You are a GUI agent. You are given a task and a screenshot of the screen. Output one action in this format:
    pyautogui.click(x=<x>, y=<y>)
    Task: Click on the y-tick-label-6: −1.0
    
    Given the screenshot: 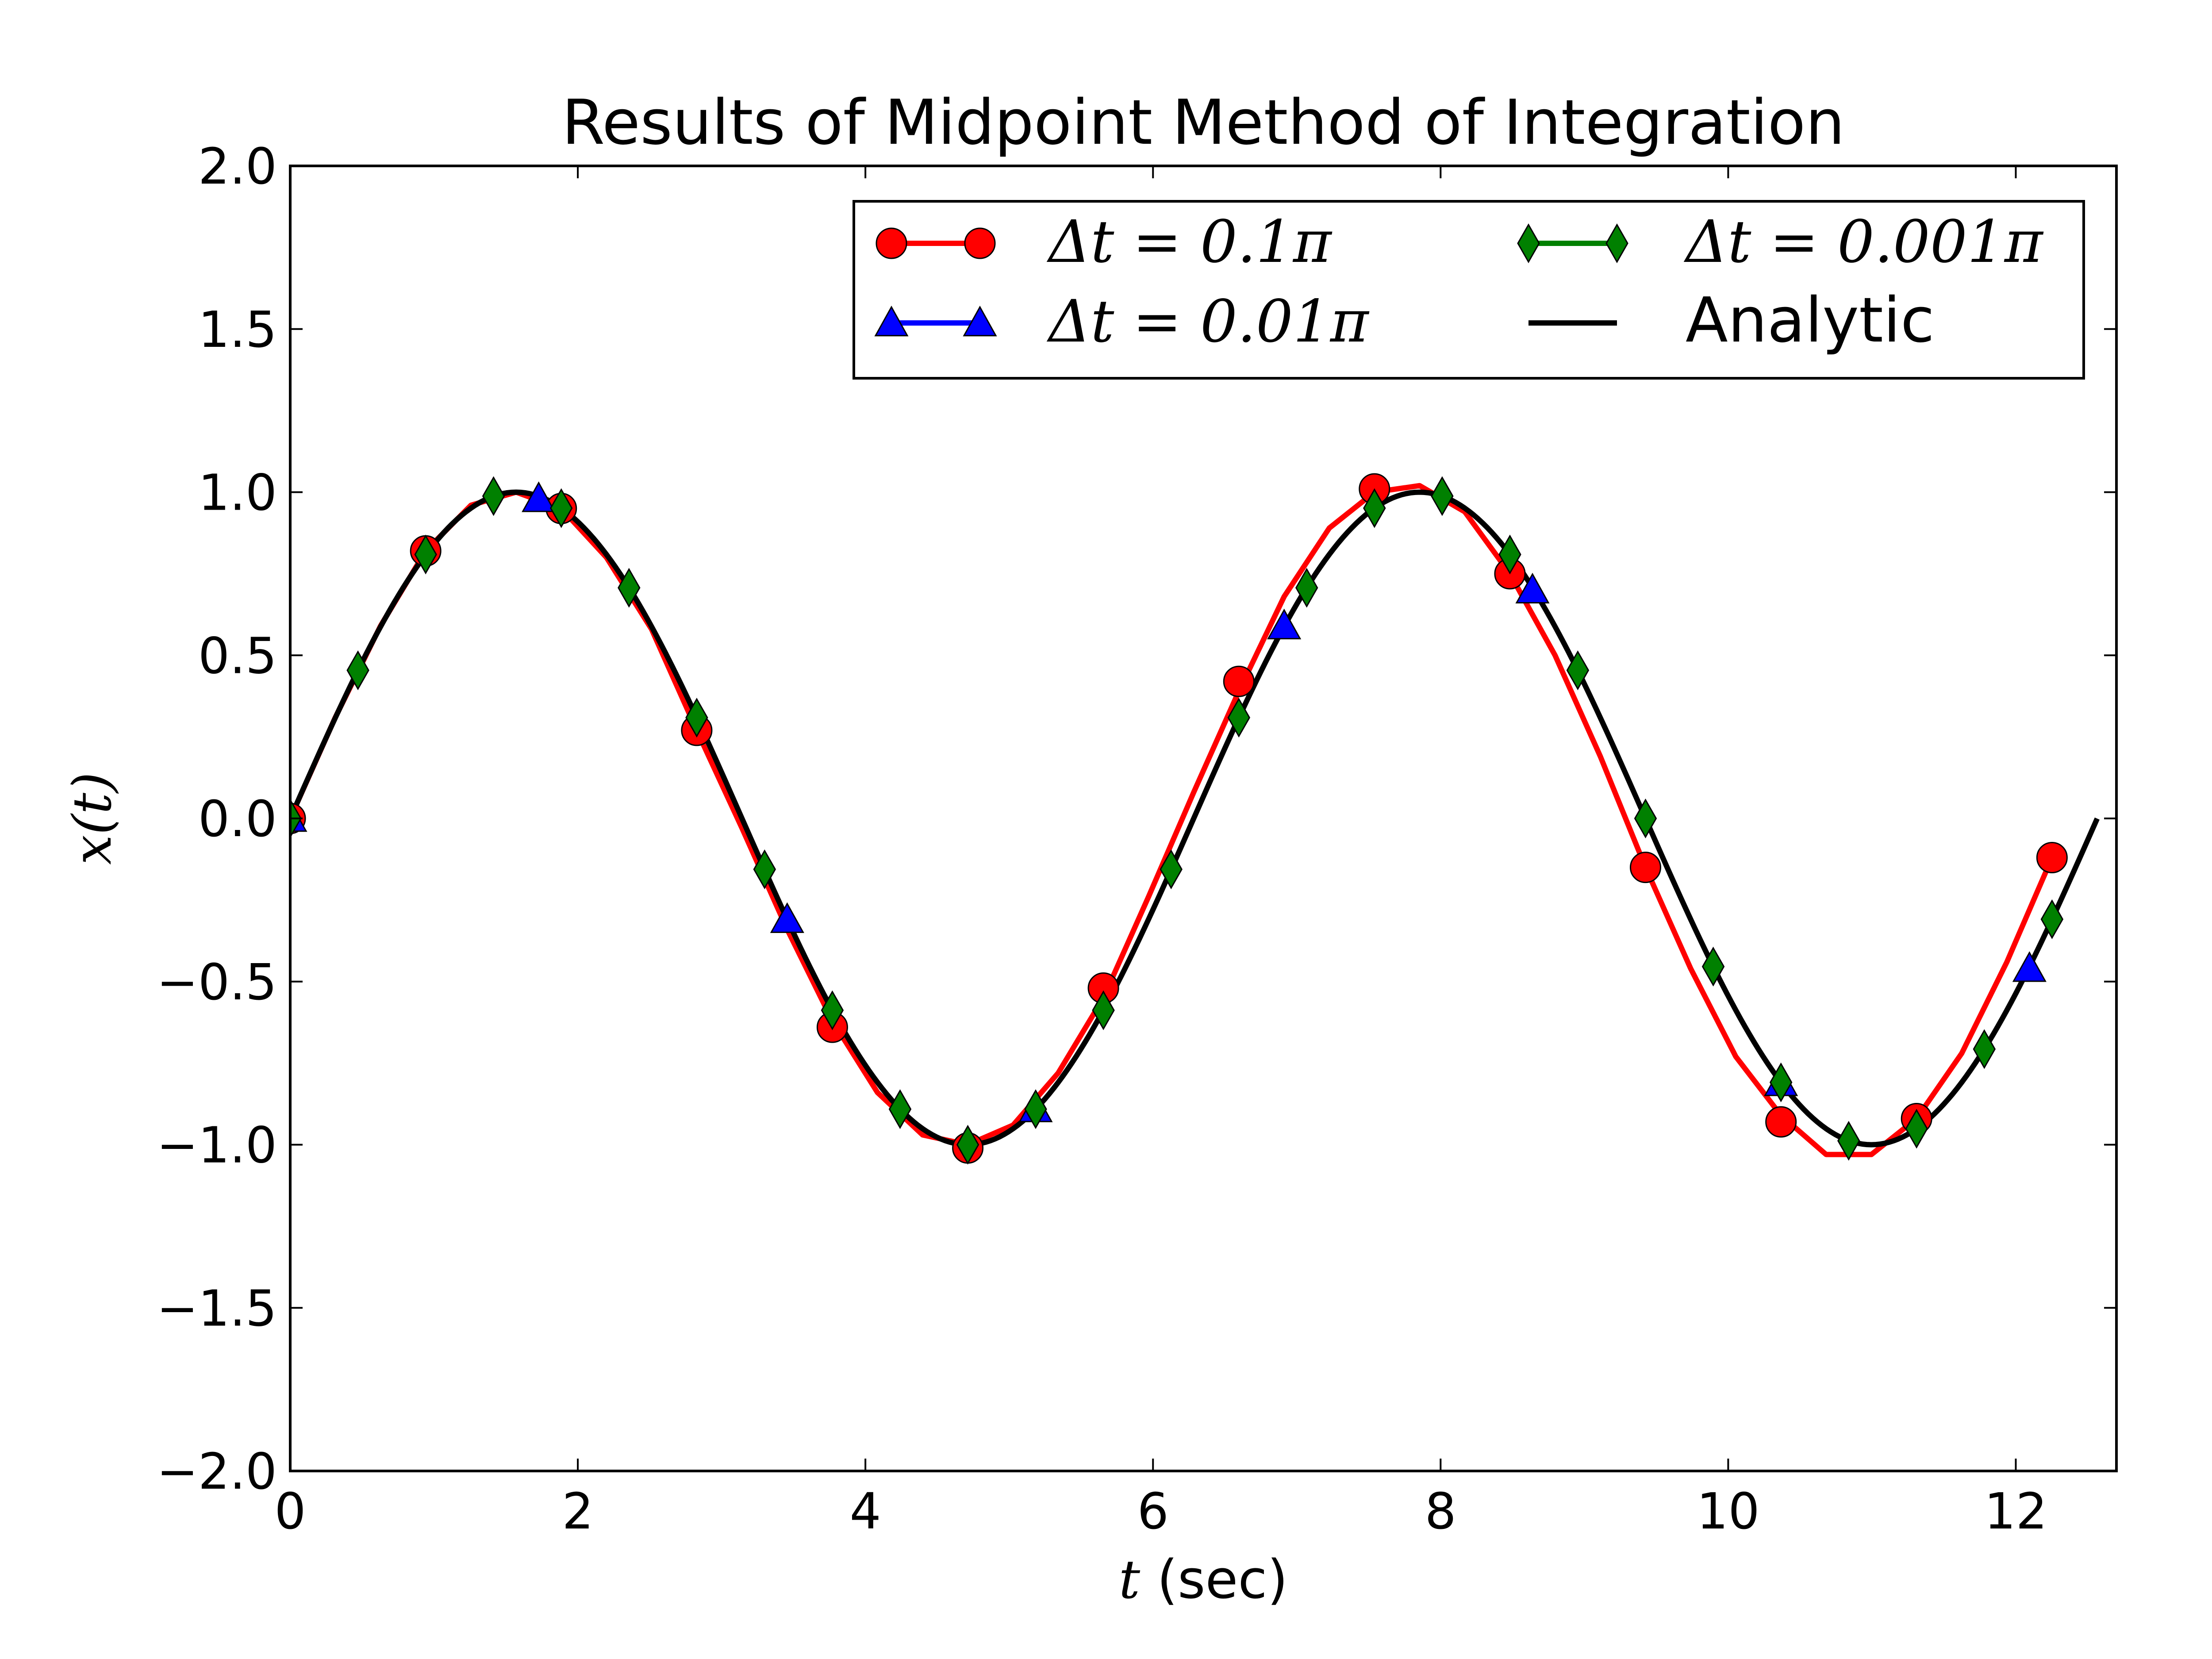 What is the action you would take?
    pyautogui.click(x=217, y=1146)
    